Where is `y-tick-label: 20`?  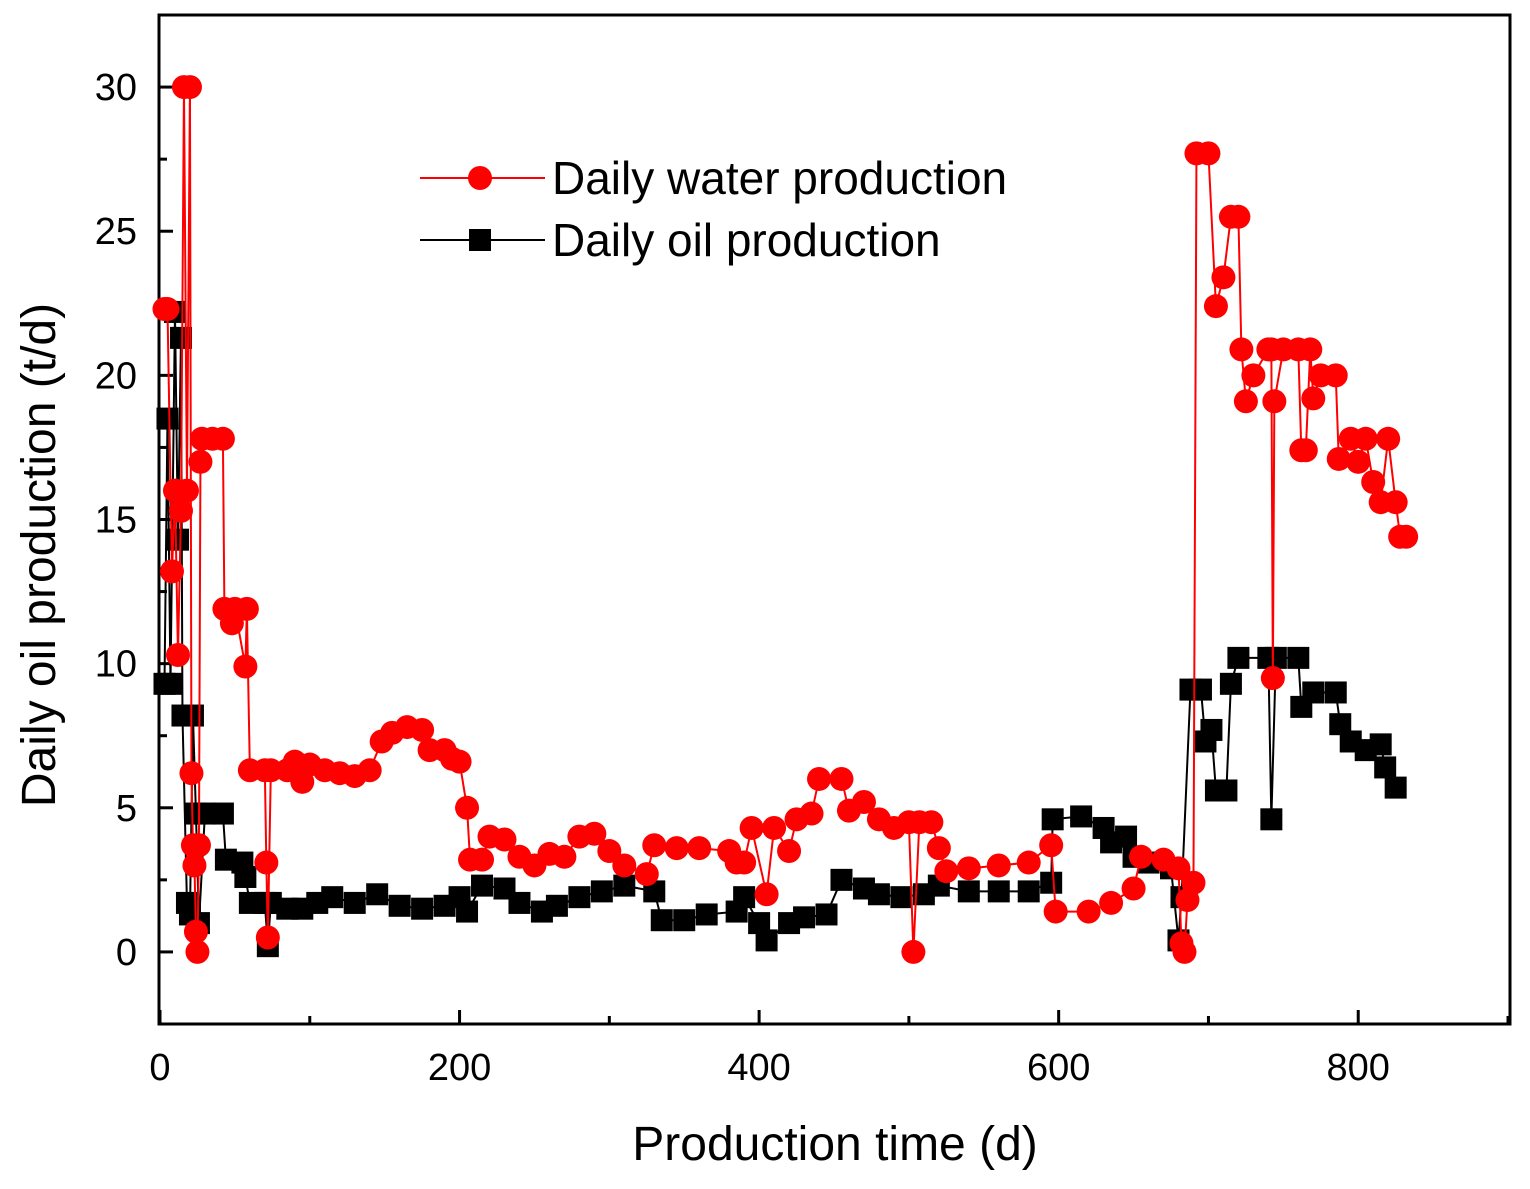 y-tick-label: 20 is located at coordinates (116, 376).